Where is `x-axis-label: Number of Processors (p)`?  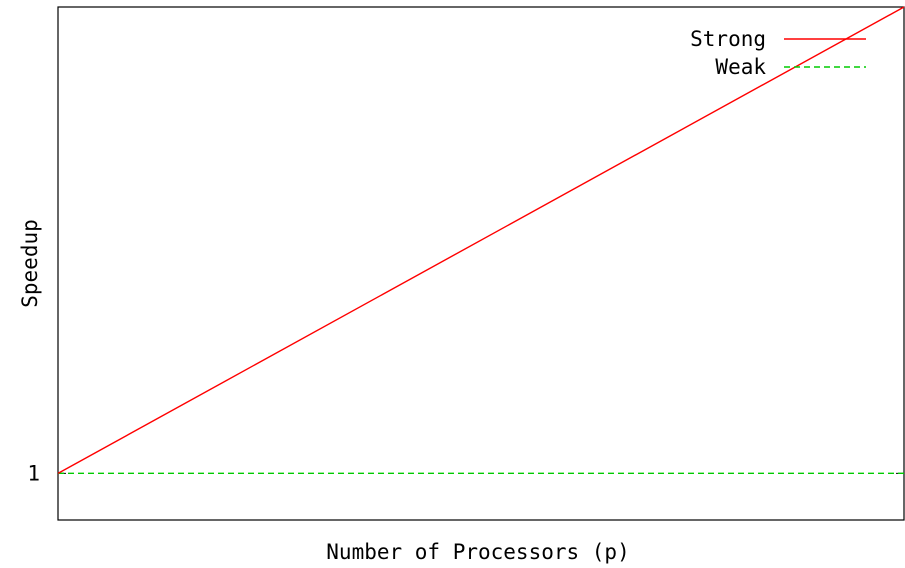
x-axis-label: Number of Processors (p) is located at coordinates (477, 552).